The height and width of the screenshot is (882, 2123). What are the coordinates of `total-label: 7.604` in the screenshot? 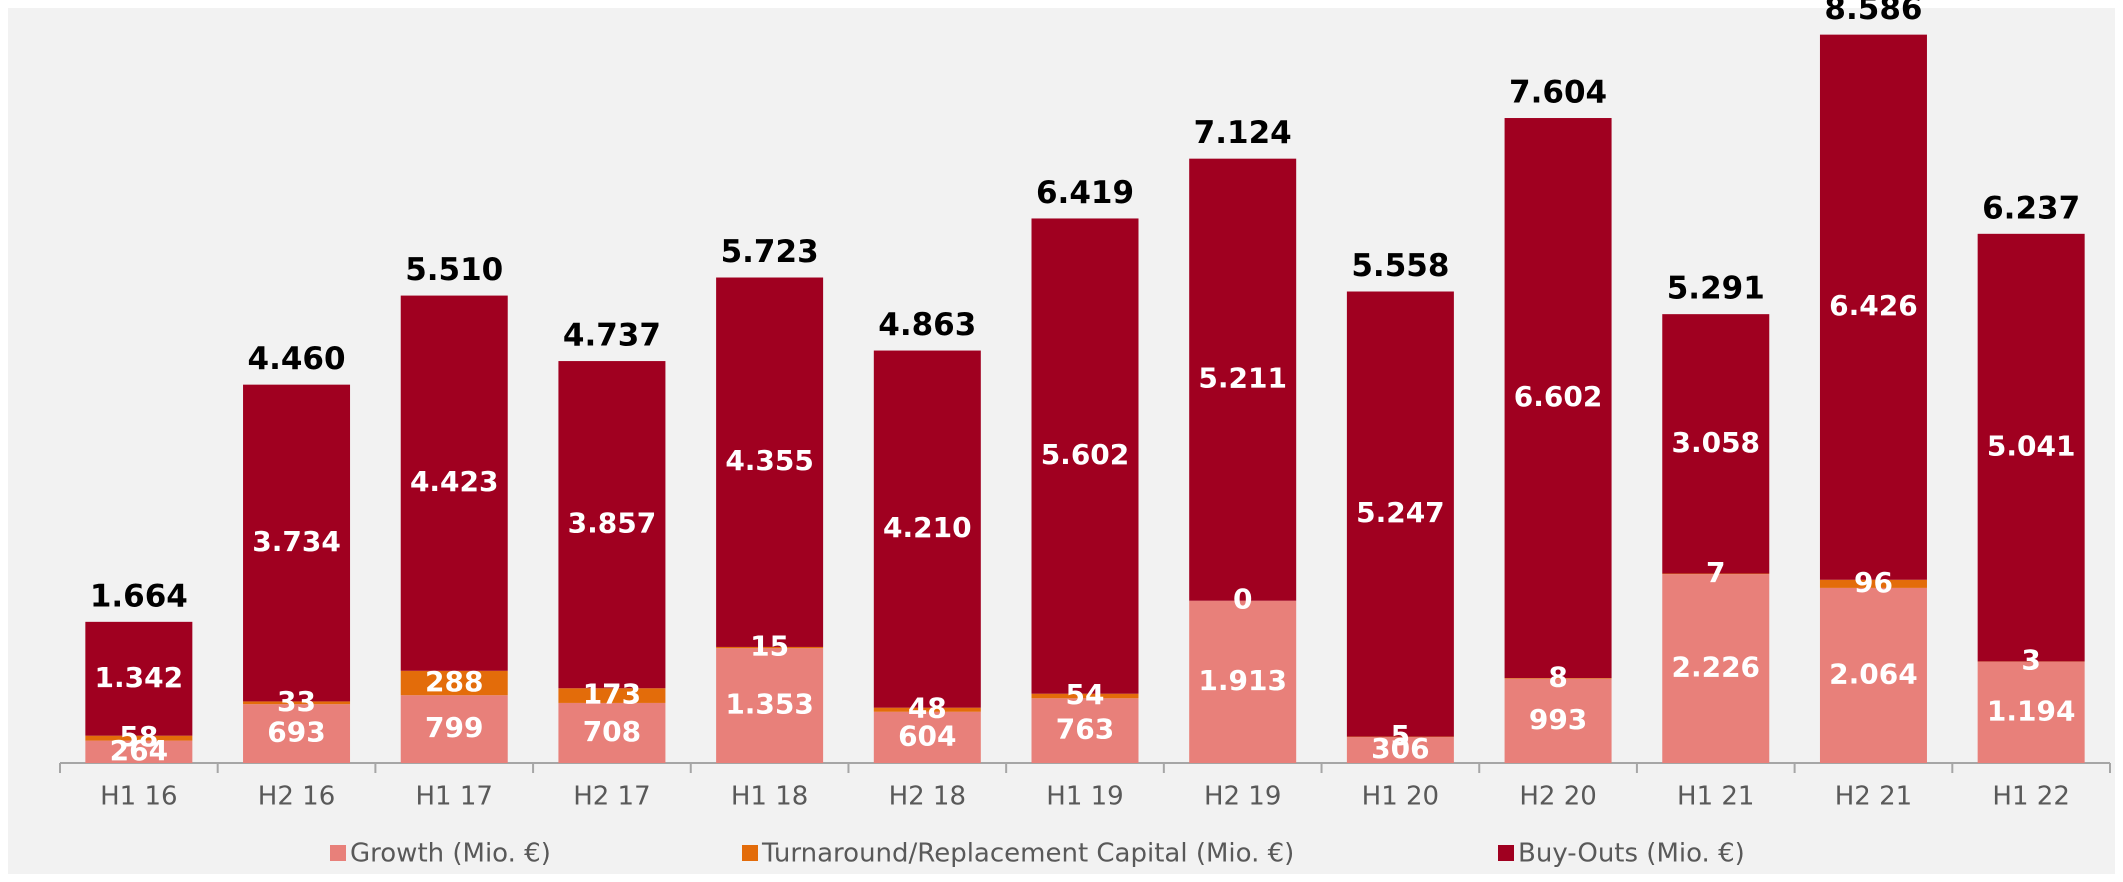 It's located at (1558, 92).